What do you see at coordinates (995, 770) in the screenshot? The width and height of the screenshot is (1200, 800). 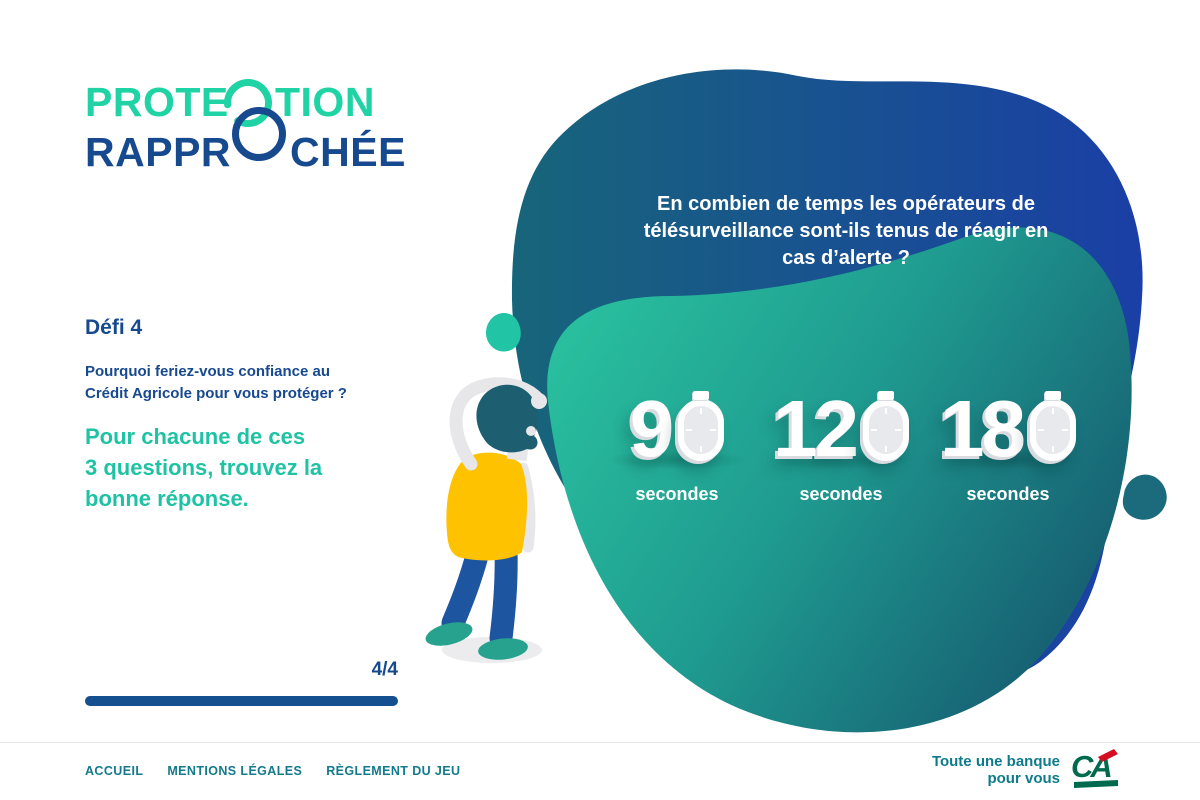 I see `brand-slogan: Toute une banque pour vous` at bounding box center [995, 770].